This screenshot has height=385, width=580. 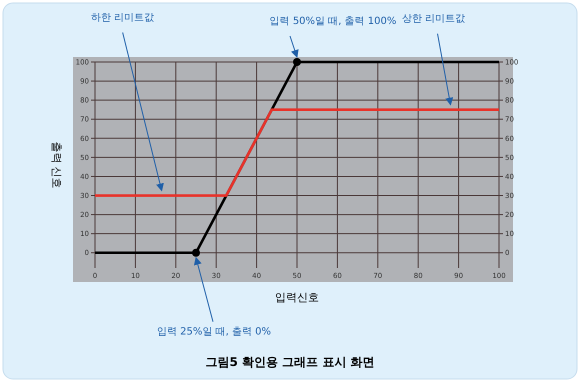 What do you see at coordinates (333, 21) in the screenshot?
I see `annotation: 입력 50%일 때, 출력 100%` at bounding box center [333, 21].